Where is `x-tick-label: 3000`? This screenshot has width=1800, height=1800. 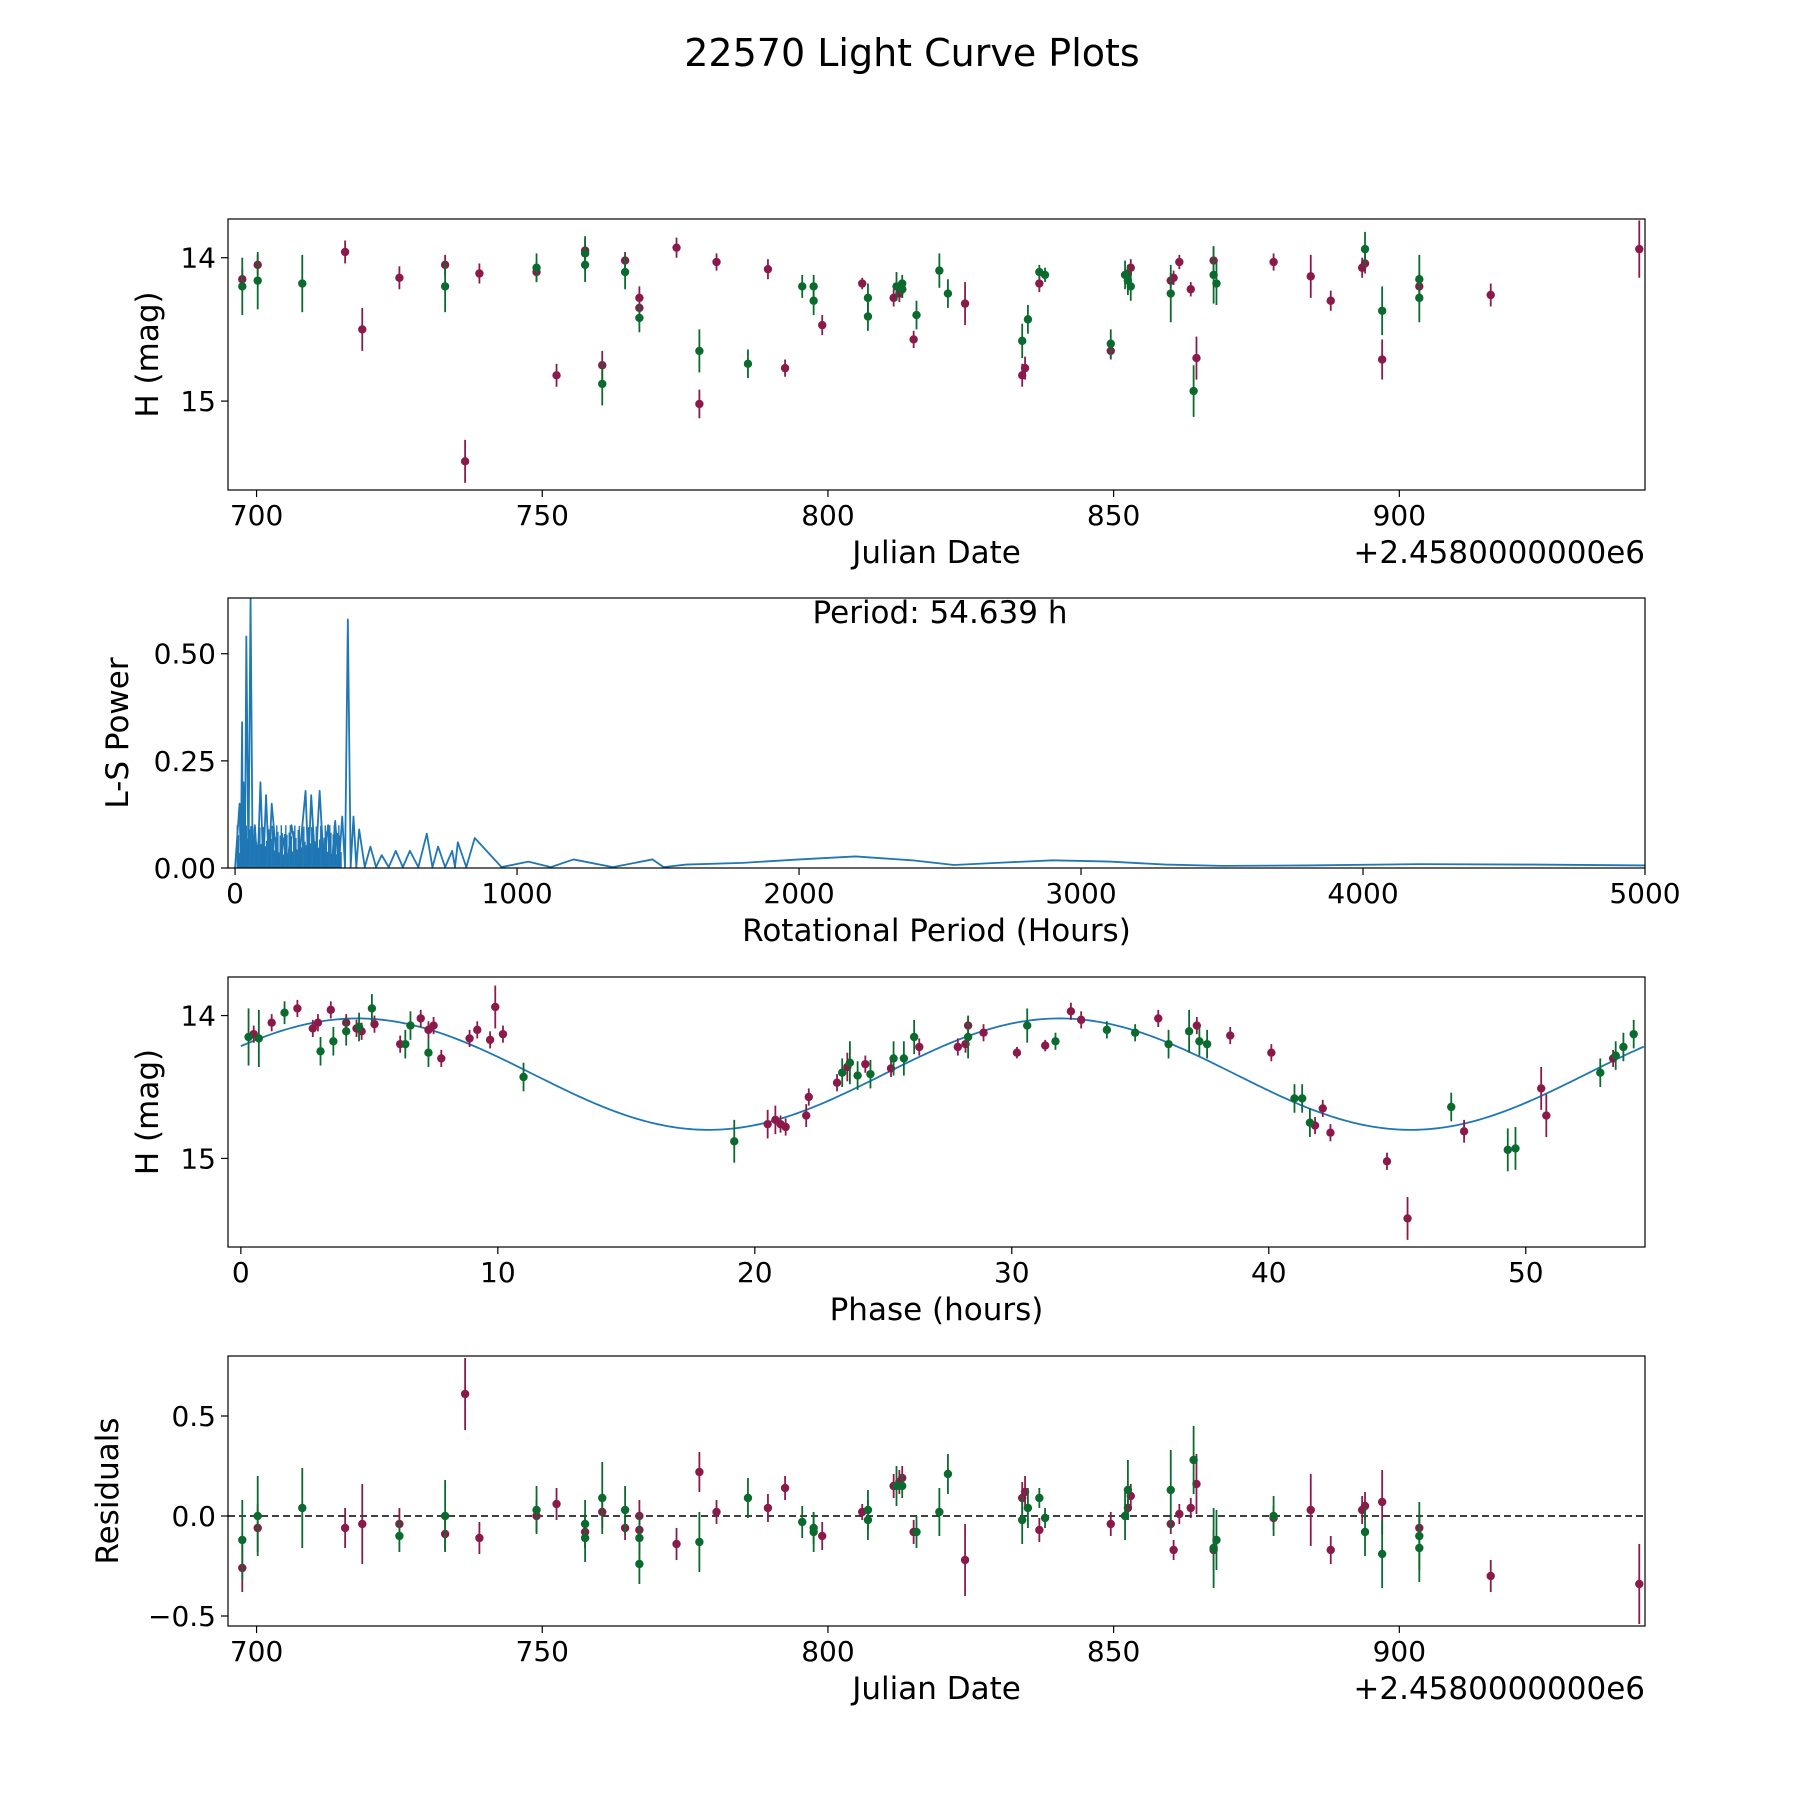
x-tick-label: 3000 is located at coordinates (1080, 893).